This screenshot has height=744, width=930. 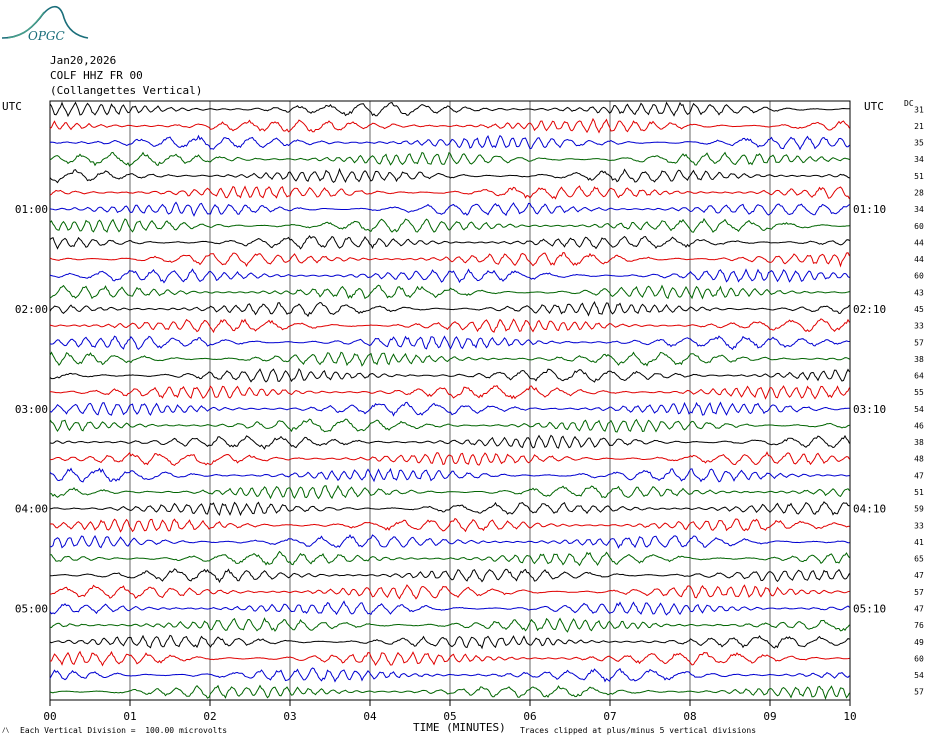 I want to click on dc-offset-label: 35, so click(x=919, y=143).